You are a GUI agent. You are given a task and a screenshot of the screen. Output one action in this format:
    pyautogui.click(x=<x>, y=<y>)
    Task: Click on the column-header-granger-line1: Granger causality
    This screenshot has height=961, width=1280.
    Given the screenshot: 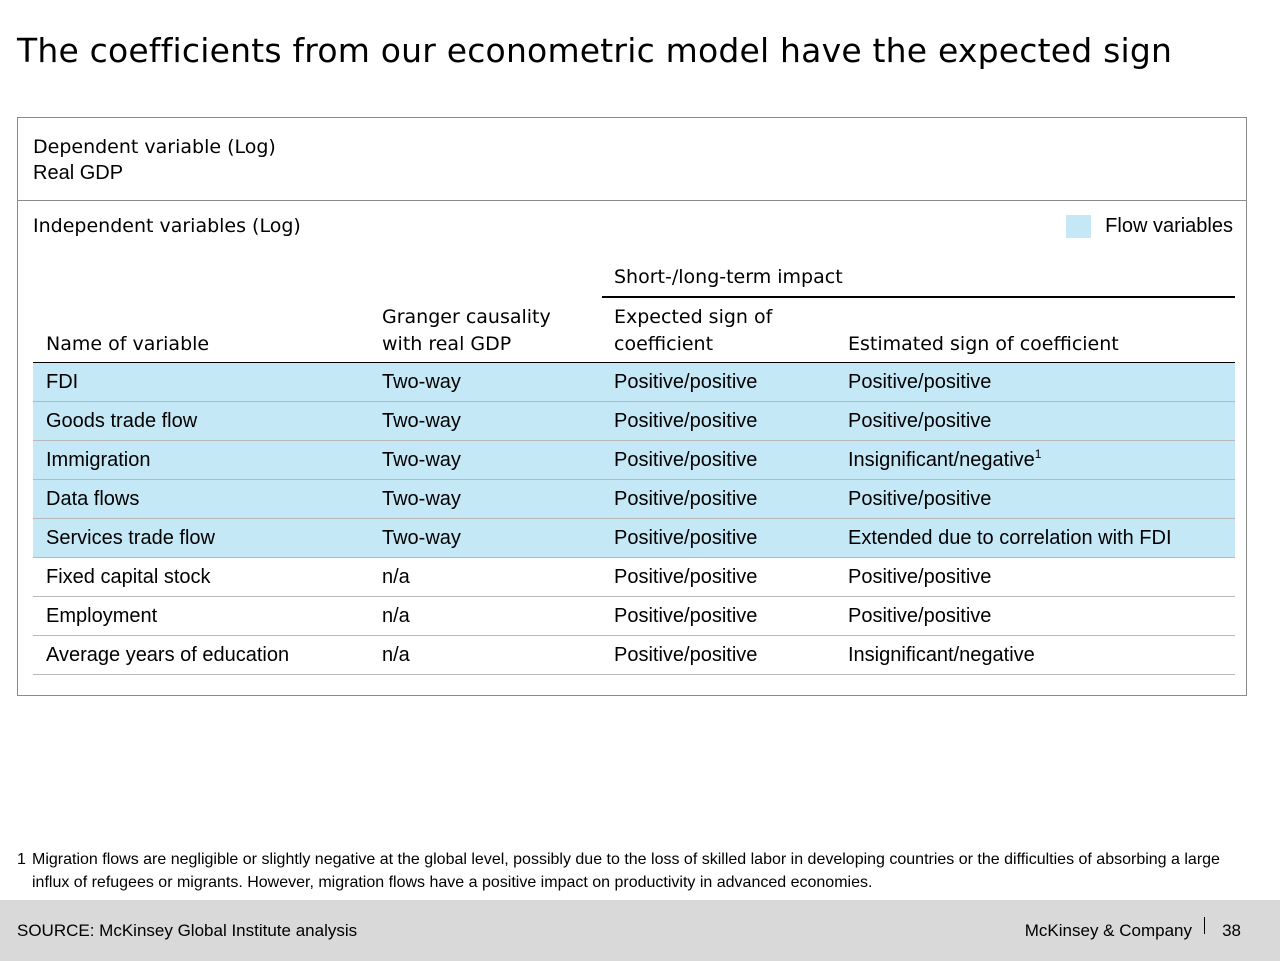 What is the action you would take?
    pyautogui.click(x=466, y=317)
    